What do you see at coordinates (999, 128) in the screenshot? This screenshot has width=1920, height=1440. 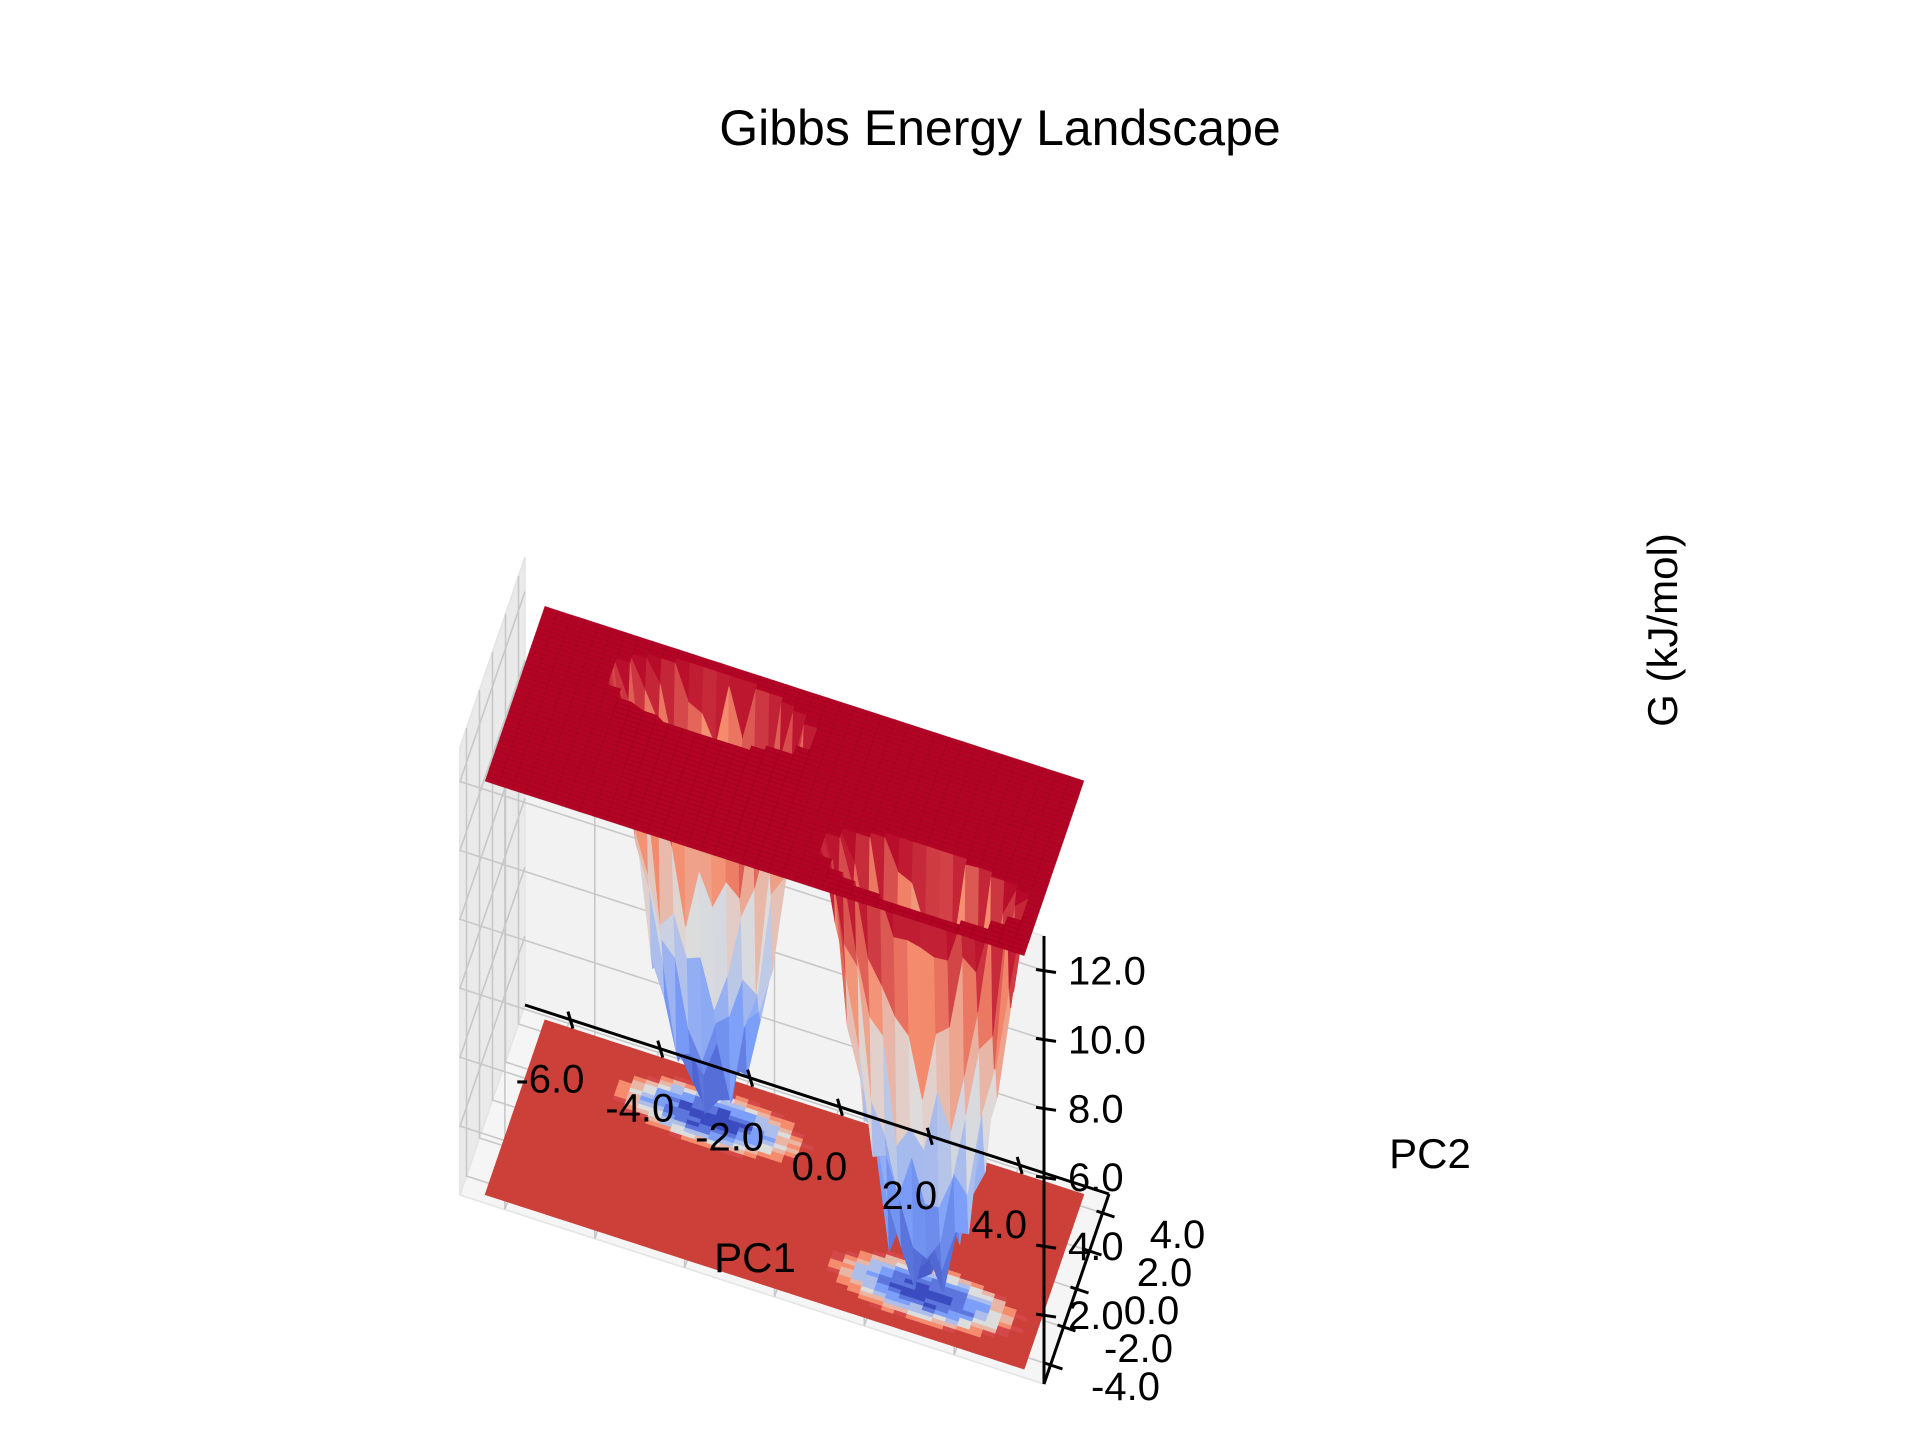 I see `chart-title: Gibbs Energy Landscape` at bounding box center [999, 128].